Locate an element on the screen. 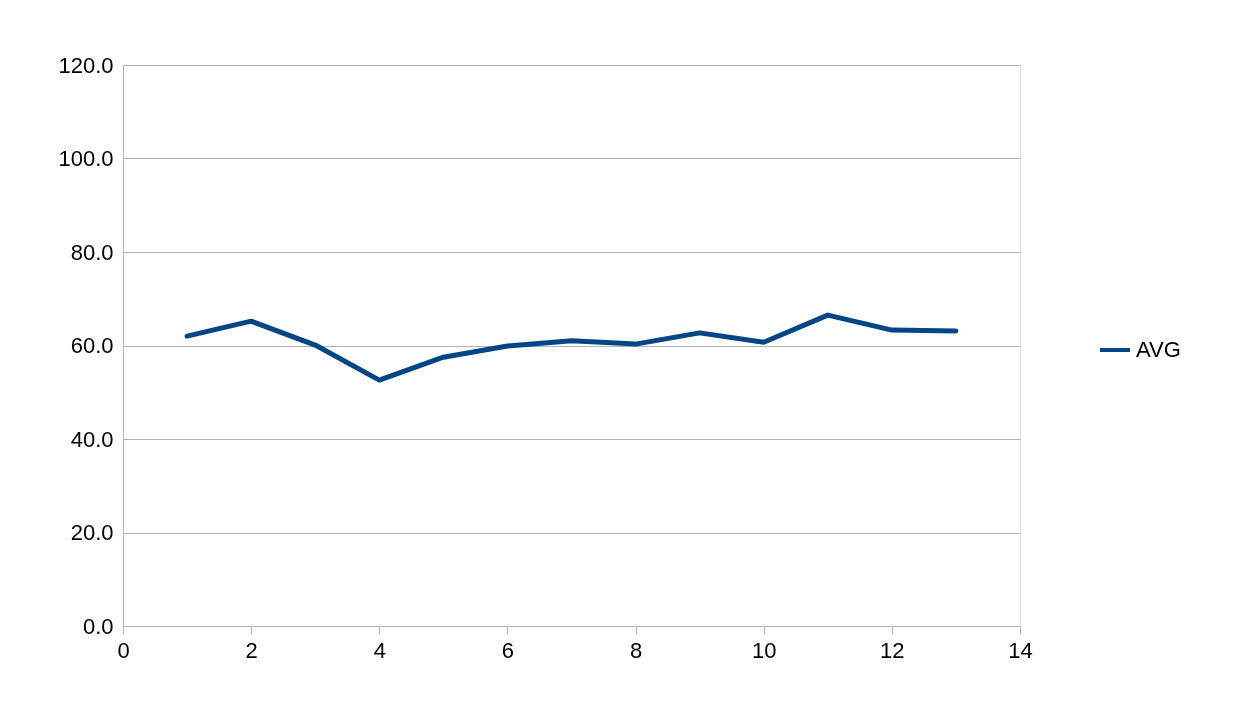 The width and height of the screenshot is (1244, 708). legend-label: AVG is located at coordinates (1158, 349).